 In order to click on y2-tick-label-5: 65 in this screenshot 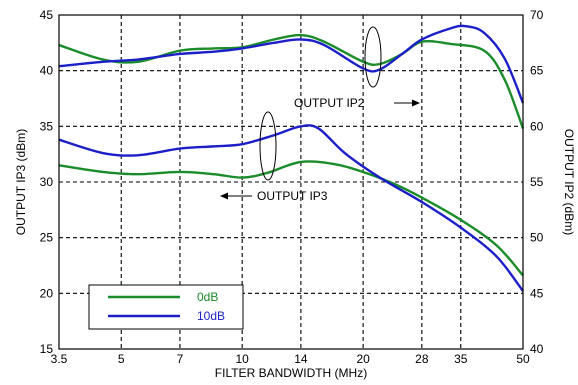, I will do `click(537, 71)`.